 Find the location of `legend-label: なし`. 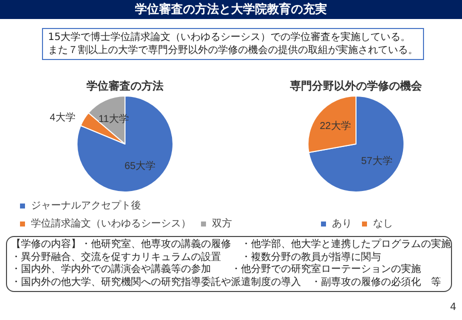

legend-label: なし is located at coordinates (383, 224).